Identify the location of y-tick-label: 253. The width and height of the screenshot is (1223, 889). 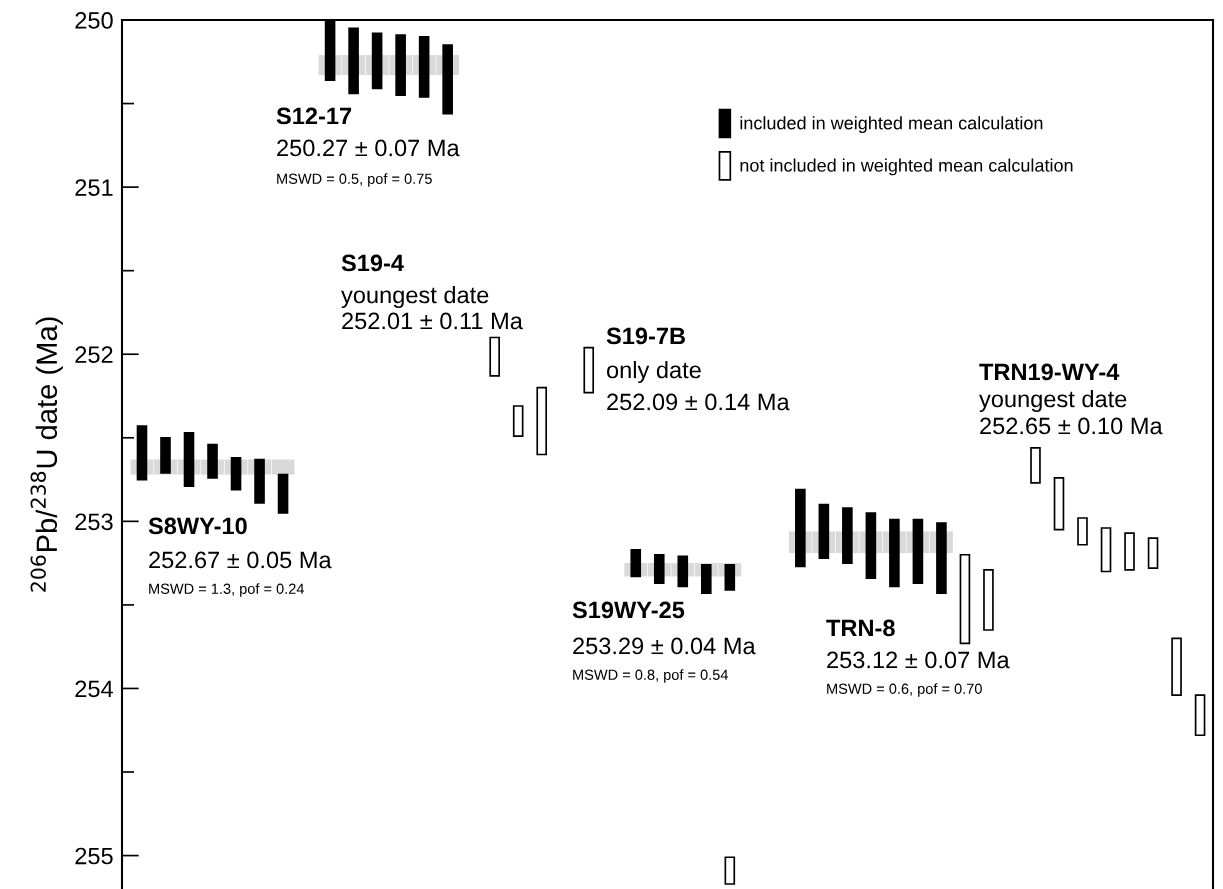
(94, 522).